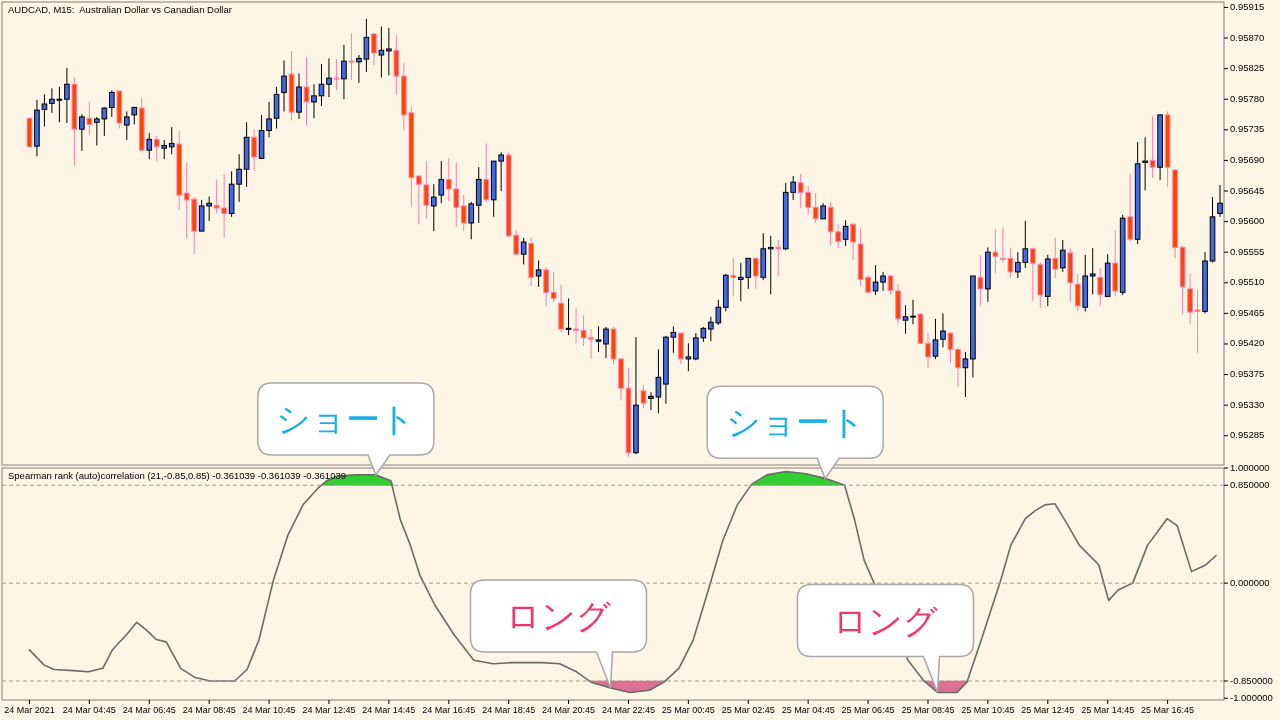 The image size is (1280, 720). I want to click on y-tick-label: -1.000000, so click(1251, 697).